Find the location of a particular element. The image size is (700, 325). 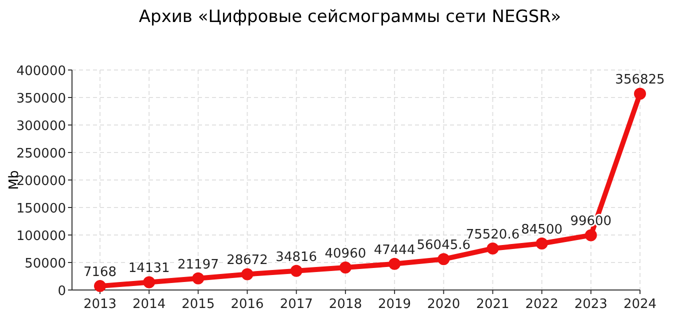

y-tick-label: 100000 is located at coordinates (41, 236).